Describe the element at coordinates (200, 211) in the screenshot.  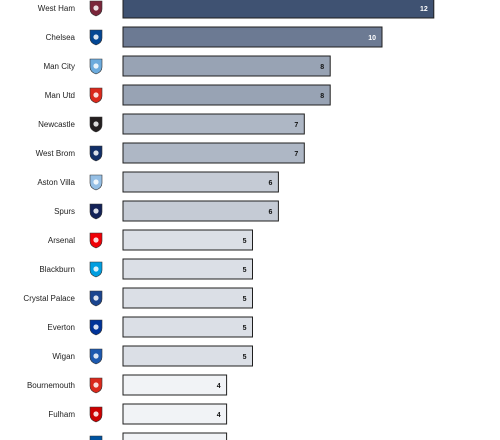
I see `bar-spurs` at that location.